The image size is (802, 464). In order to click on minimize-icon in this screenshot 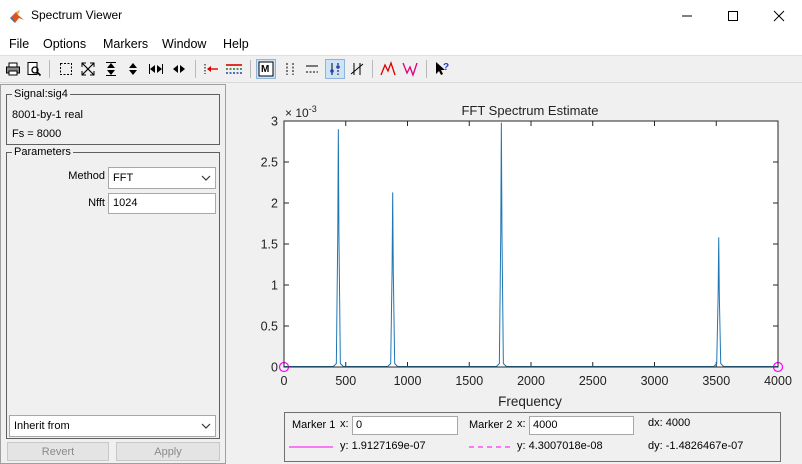, I will do `click(687, 16)`.